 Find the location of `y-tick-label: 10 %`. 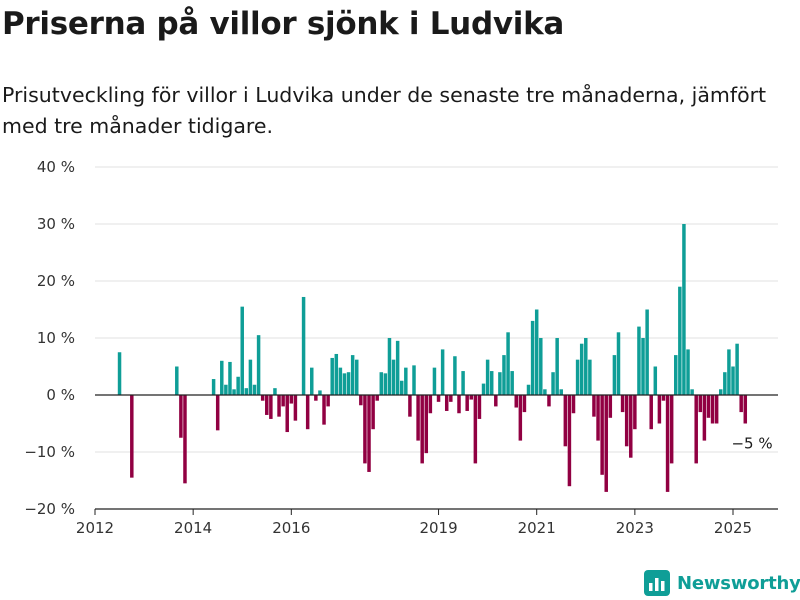

y-tick-label: 10 % is located at coordinates (56, 338).